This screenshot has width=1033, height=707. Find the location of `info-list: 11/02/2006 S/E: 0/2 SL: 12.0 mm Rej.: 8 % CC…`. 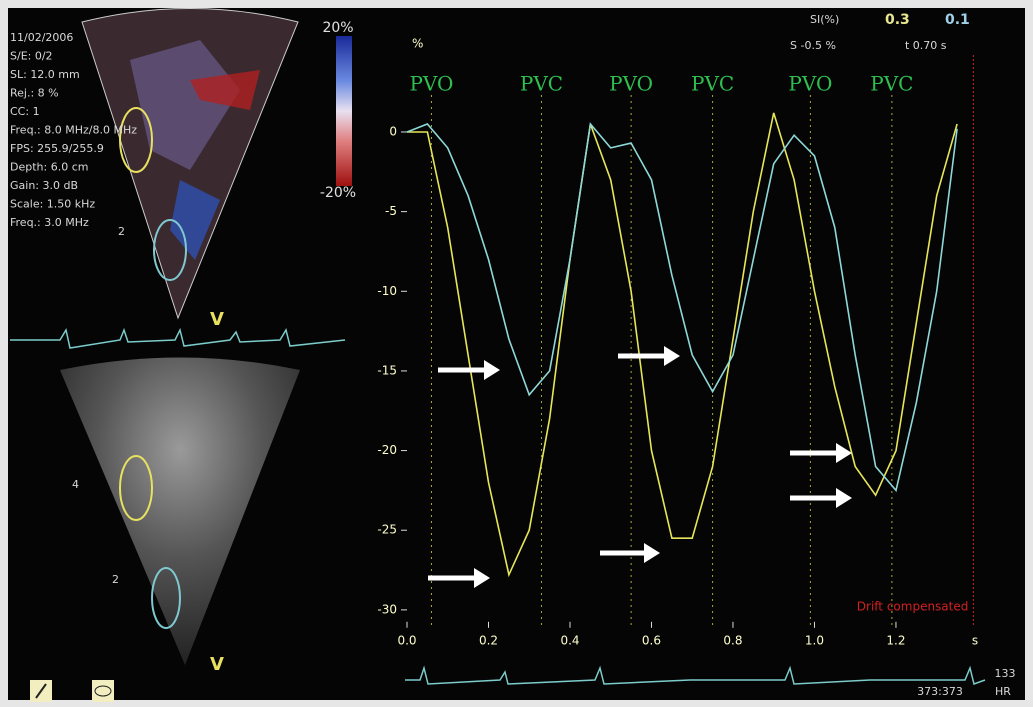

info-list: 11/02/2006 S/E: 0/2 SL: 12.0 mm Rej.: 8 % CC… is located at coordinates (73, 130).